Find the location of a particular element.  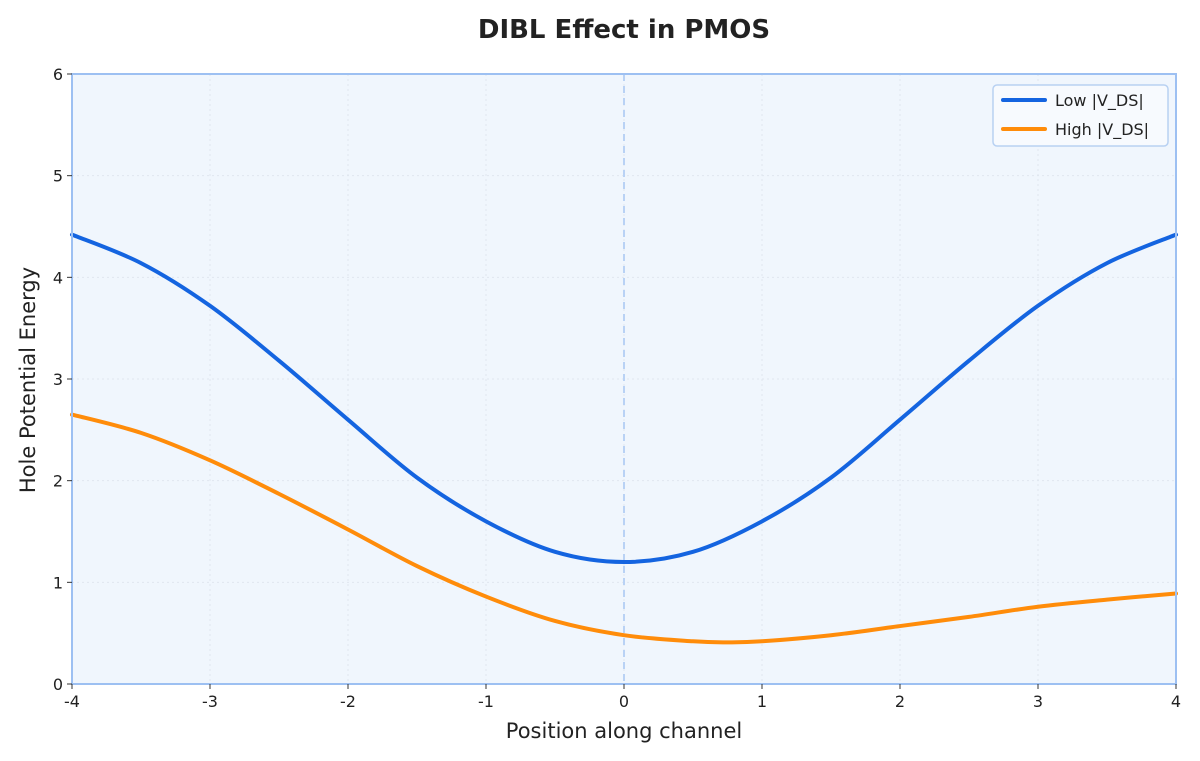

x-tick-label: -4 is located at coordinates (72, 701).